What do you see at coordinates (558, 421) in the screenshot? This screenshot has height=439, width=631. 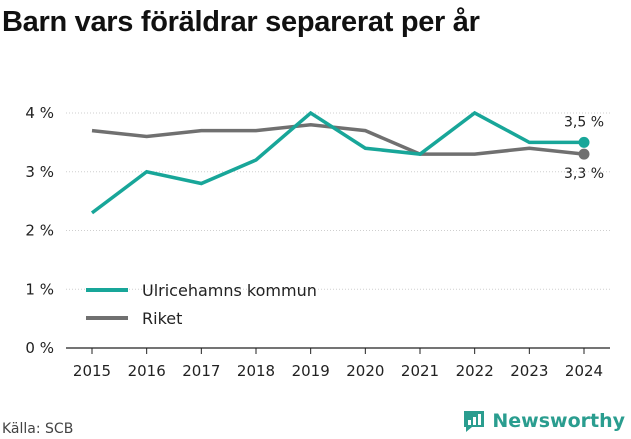 I see `brand-name: Newsworthy` at bounding box center [558, 421].